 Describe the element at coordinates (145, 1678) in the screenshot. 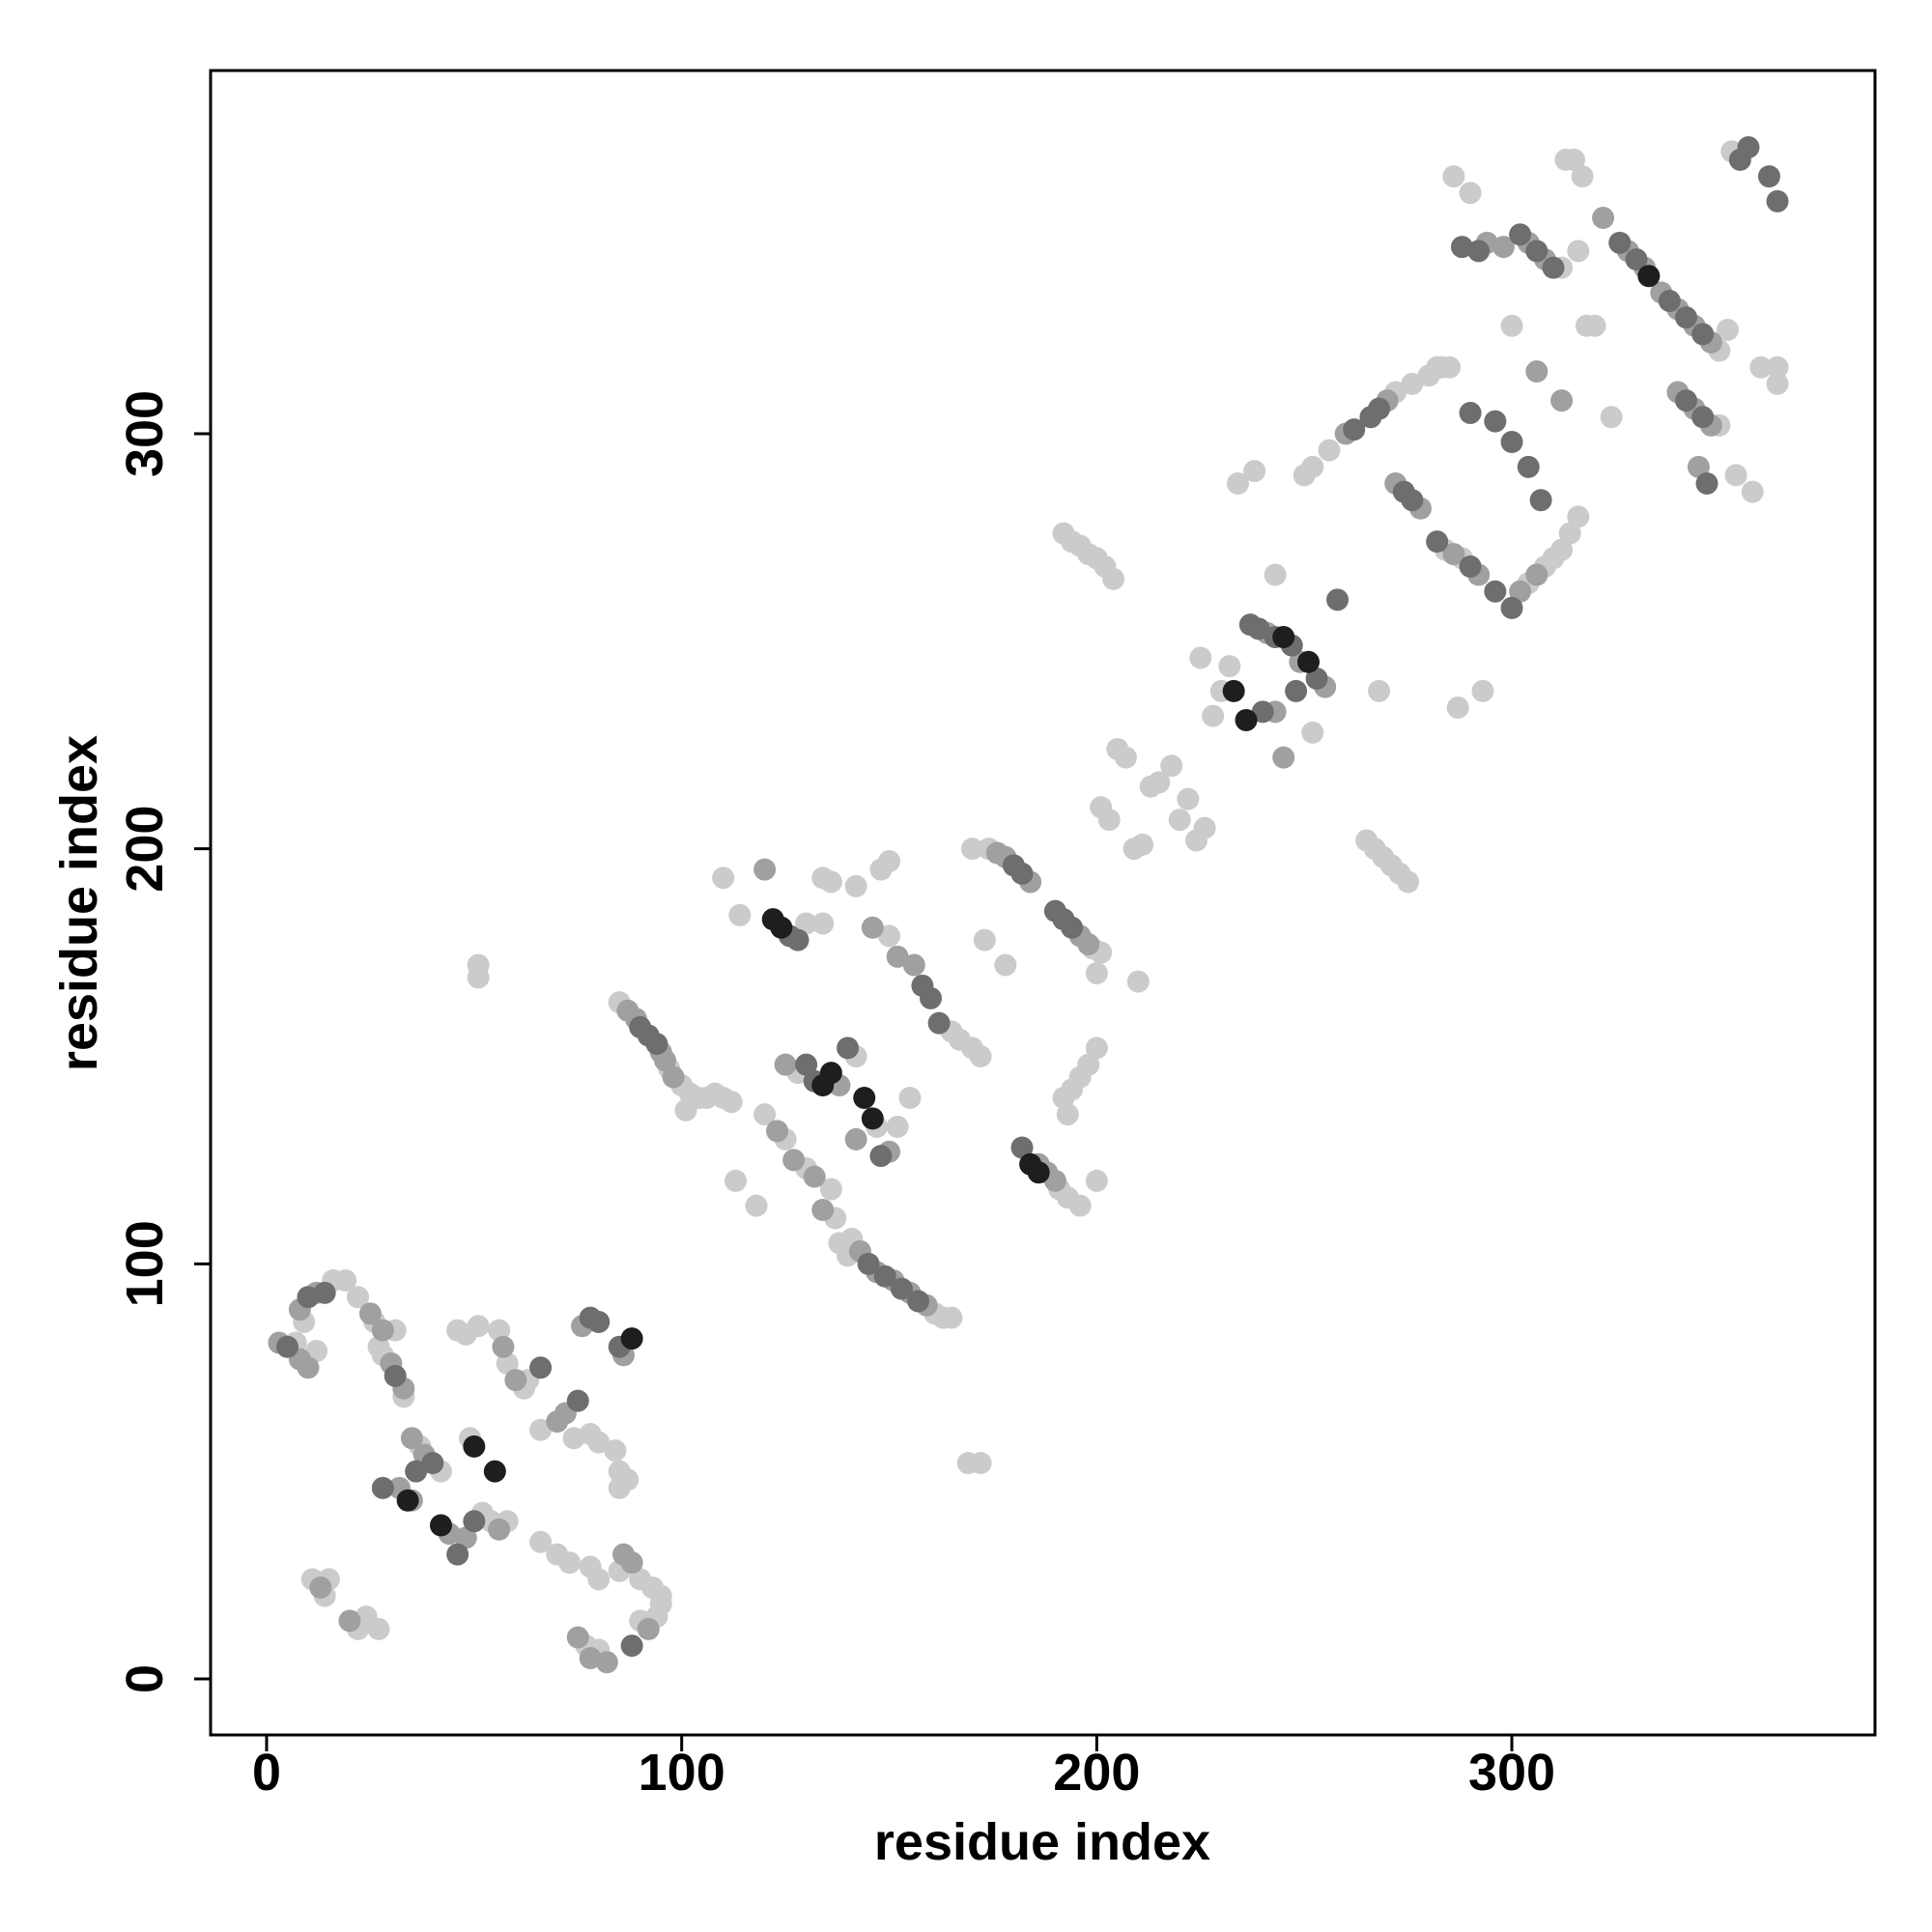

I see `y-tick-label: 0` at that location.